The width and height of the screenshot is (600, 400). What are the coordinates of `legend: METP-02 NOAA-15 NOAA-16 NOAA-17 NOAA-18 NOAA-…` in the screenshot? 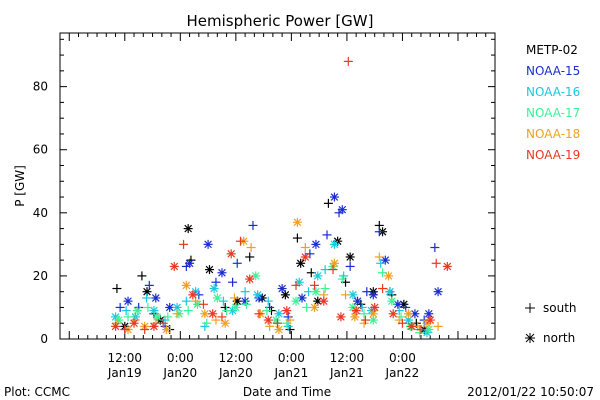 It's located at (553, 102).